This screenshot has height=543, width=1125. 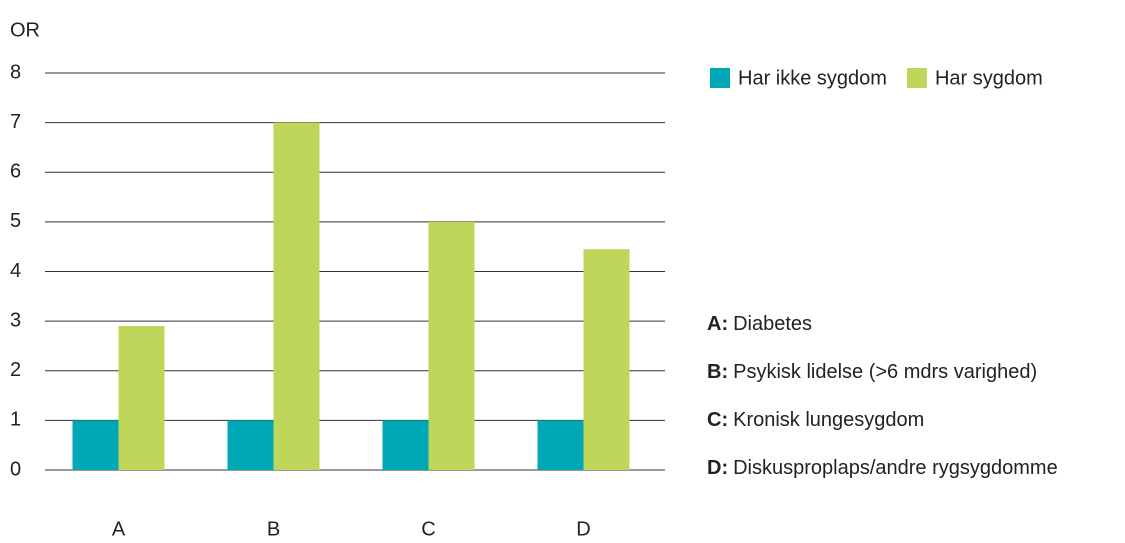 I want to click on y-axis-label: OR, so click(x=25, y=30).